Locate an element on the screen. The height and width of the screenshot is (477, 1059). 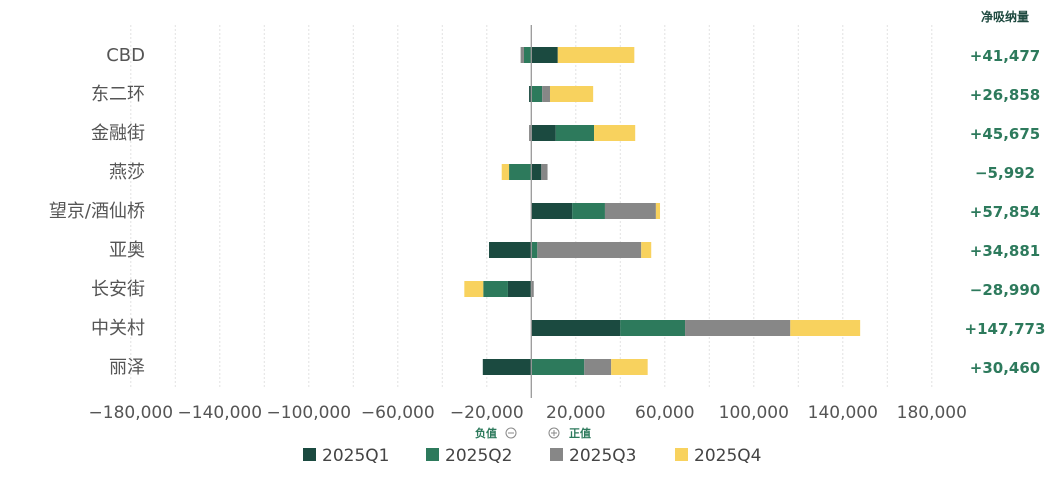
minus-circle-icon is located at coordinates (511, 433).